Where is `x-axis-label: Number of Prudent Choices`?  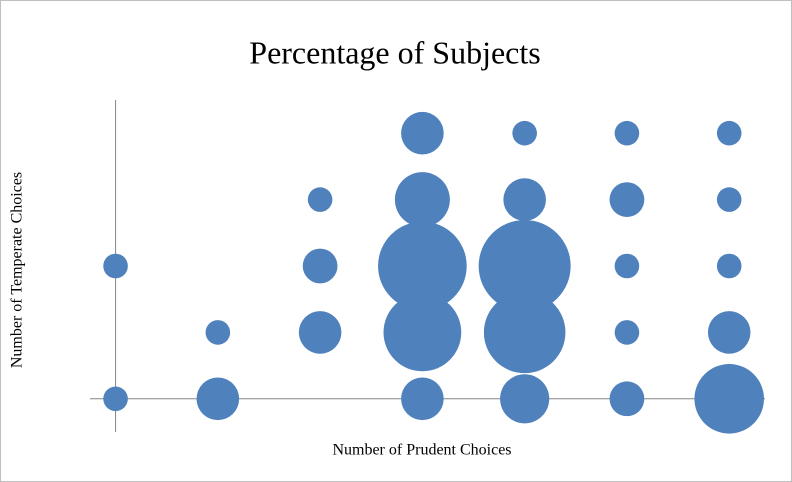
x-axis-label: Number of Prudent Choices is located at coordinates (421, 450).